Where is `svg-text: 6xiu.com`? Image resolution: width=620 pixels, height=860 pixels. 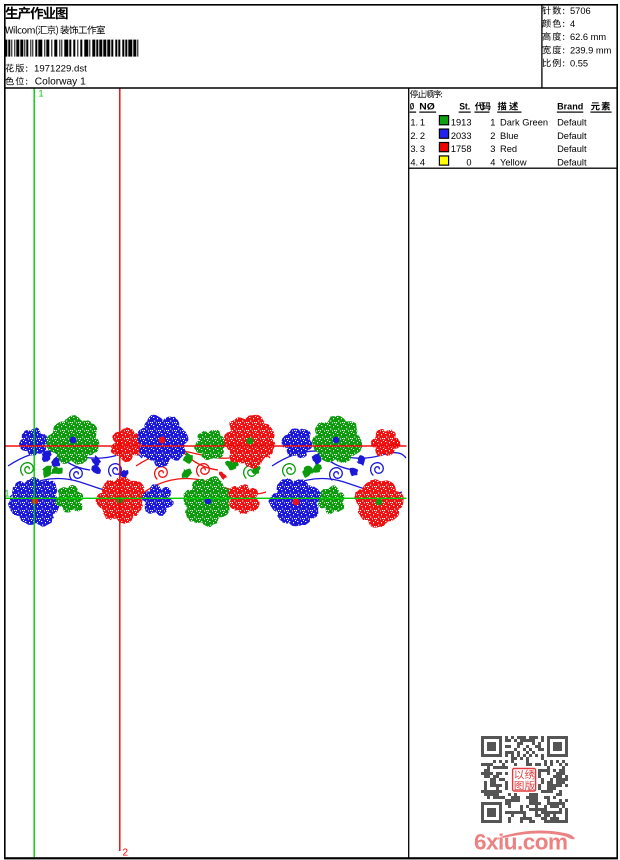 svg-text: 6xiu.com is located at coordinates (521, 842).